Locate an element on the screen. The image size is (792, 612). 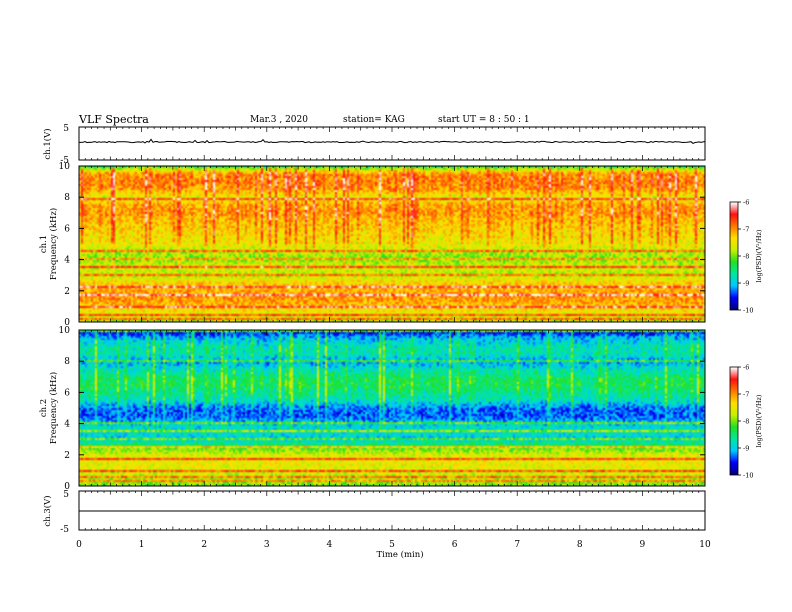
ch1-waveform-panel: 5 -5 ch.1(V) is located at coordinates (374, 145).